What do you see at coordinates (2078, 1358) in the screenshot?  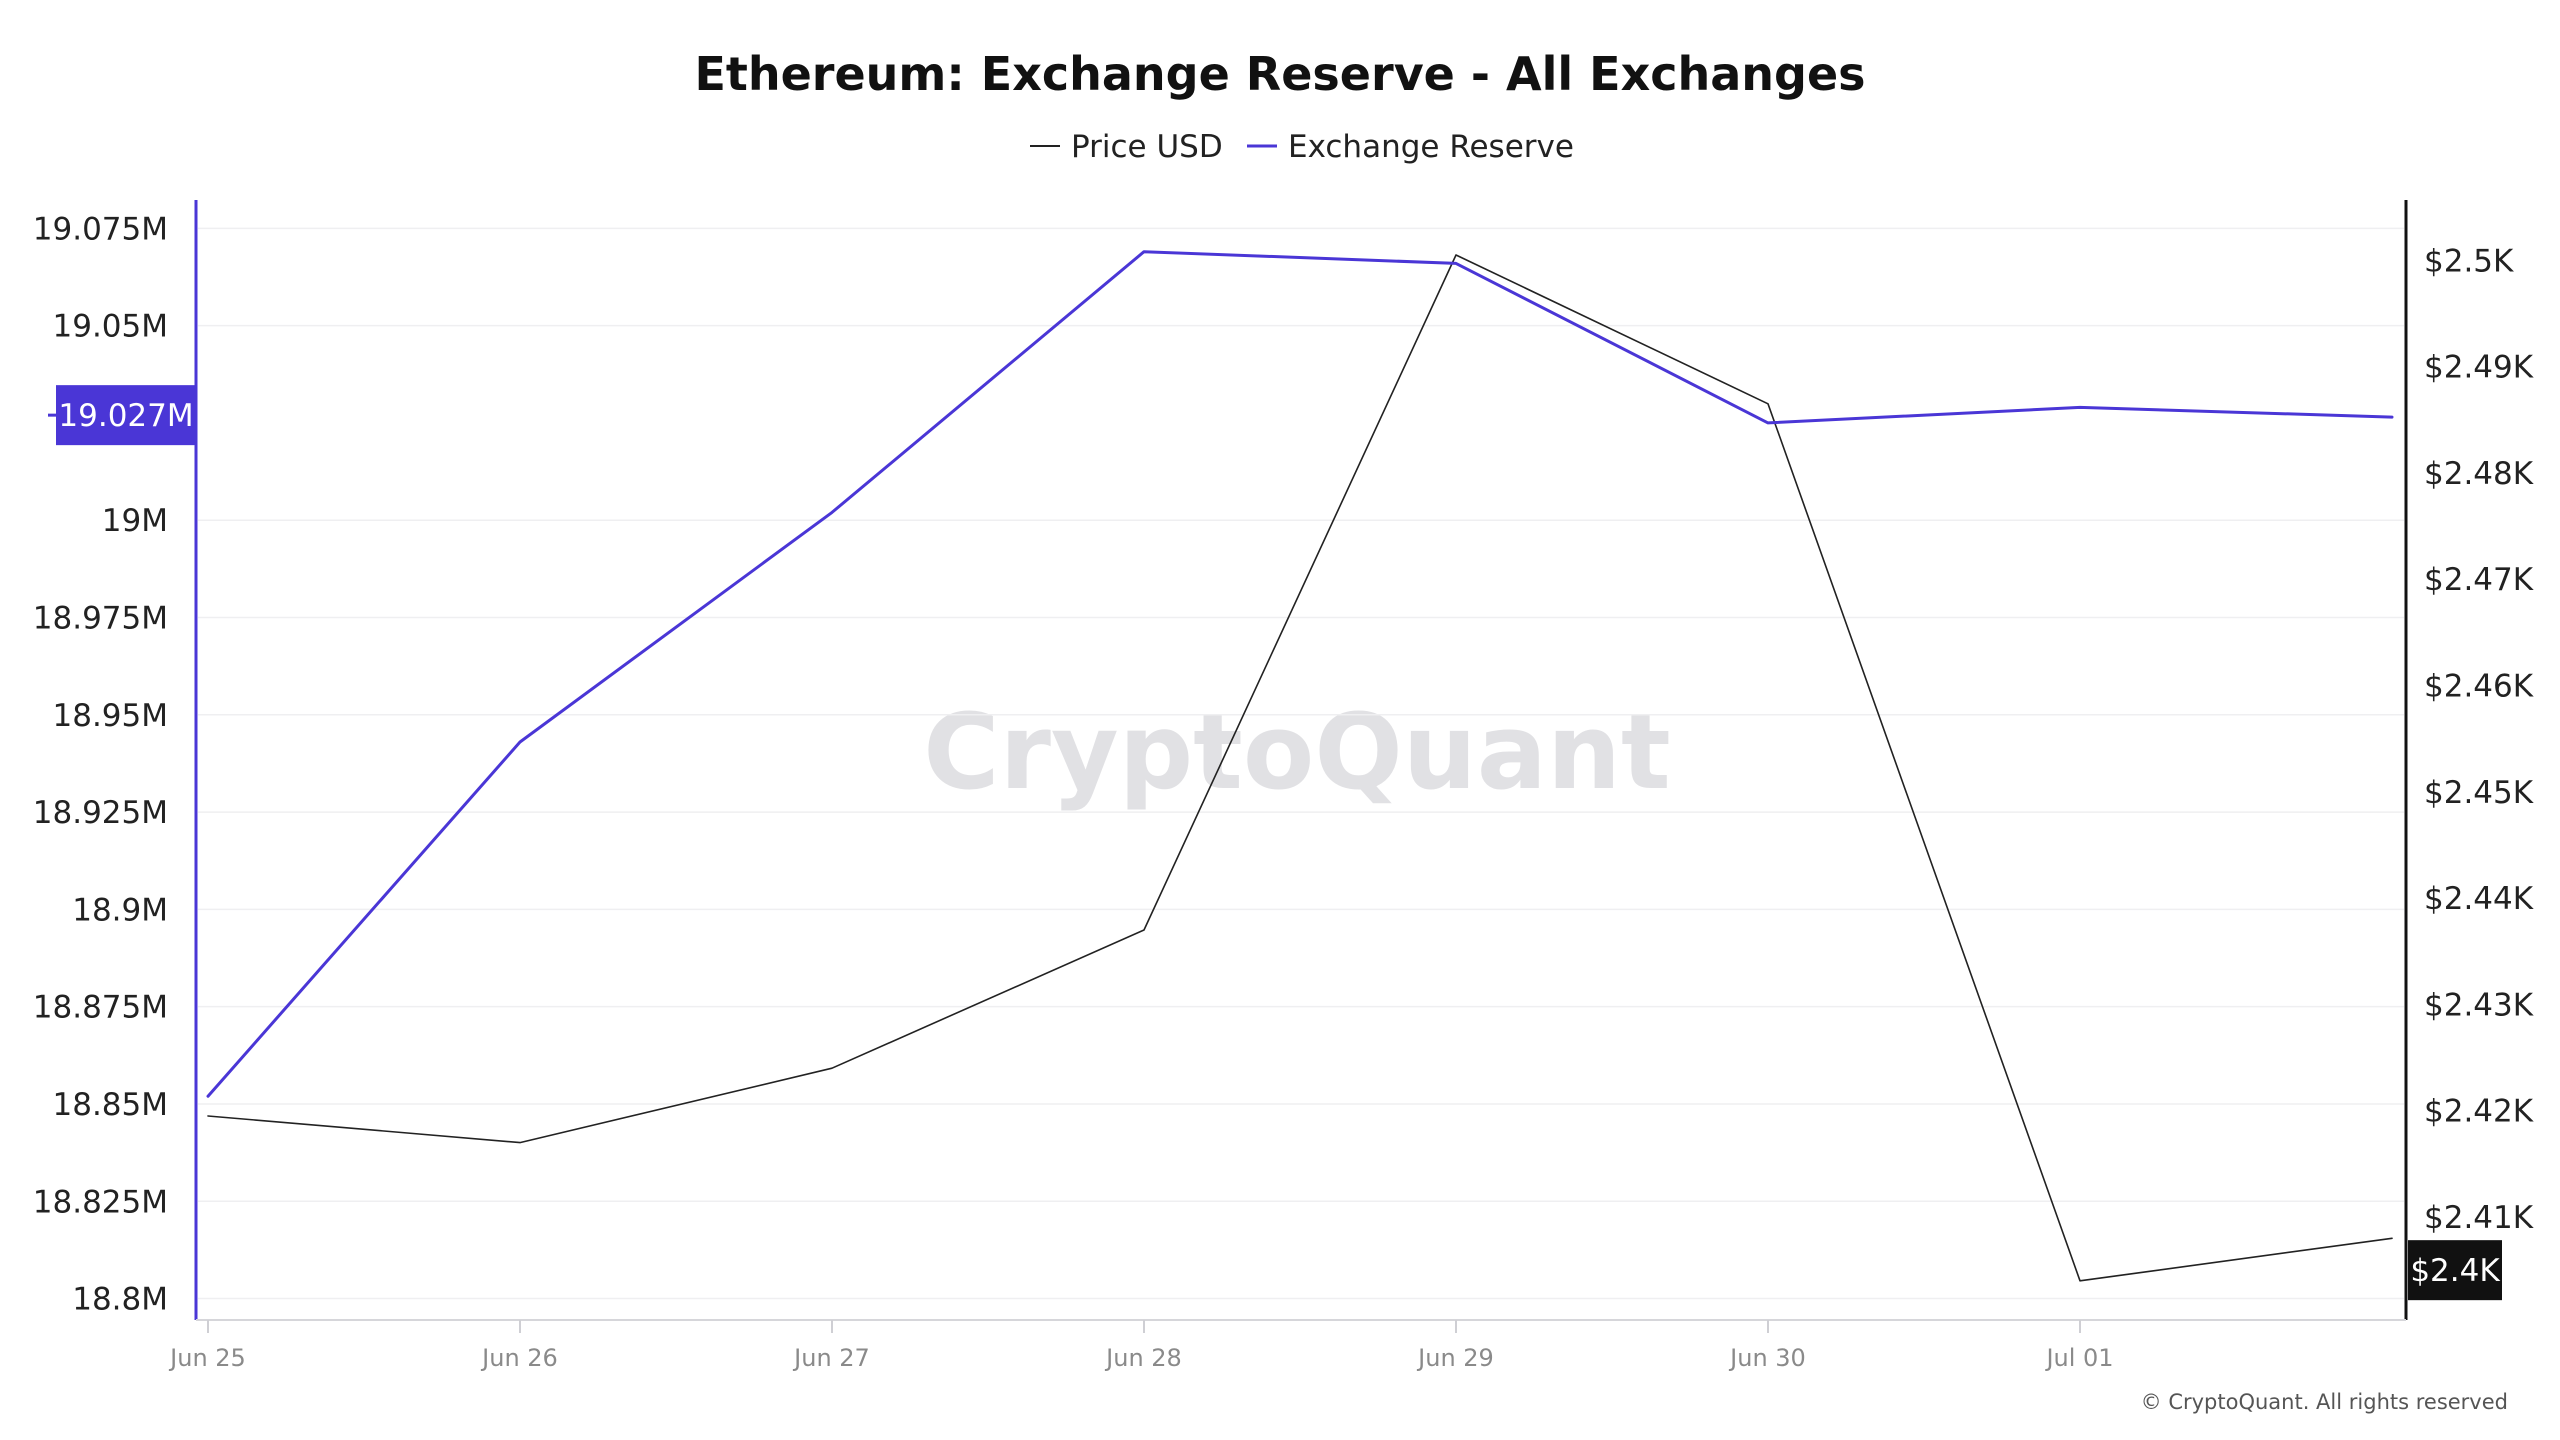 I see `x-tick-label: Jul 01` at bounding box center [2078, 1358].